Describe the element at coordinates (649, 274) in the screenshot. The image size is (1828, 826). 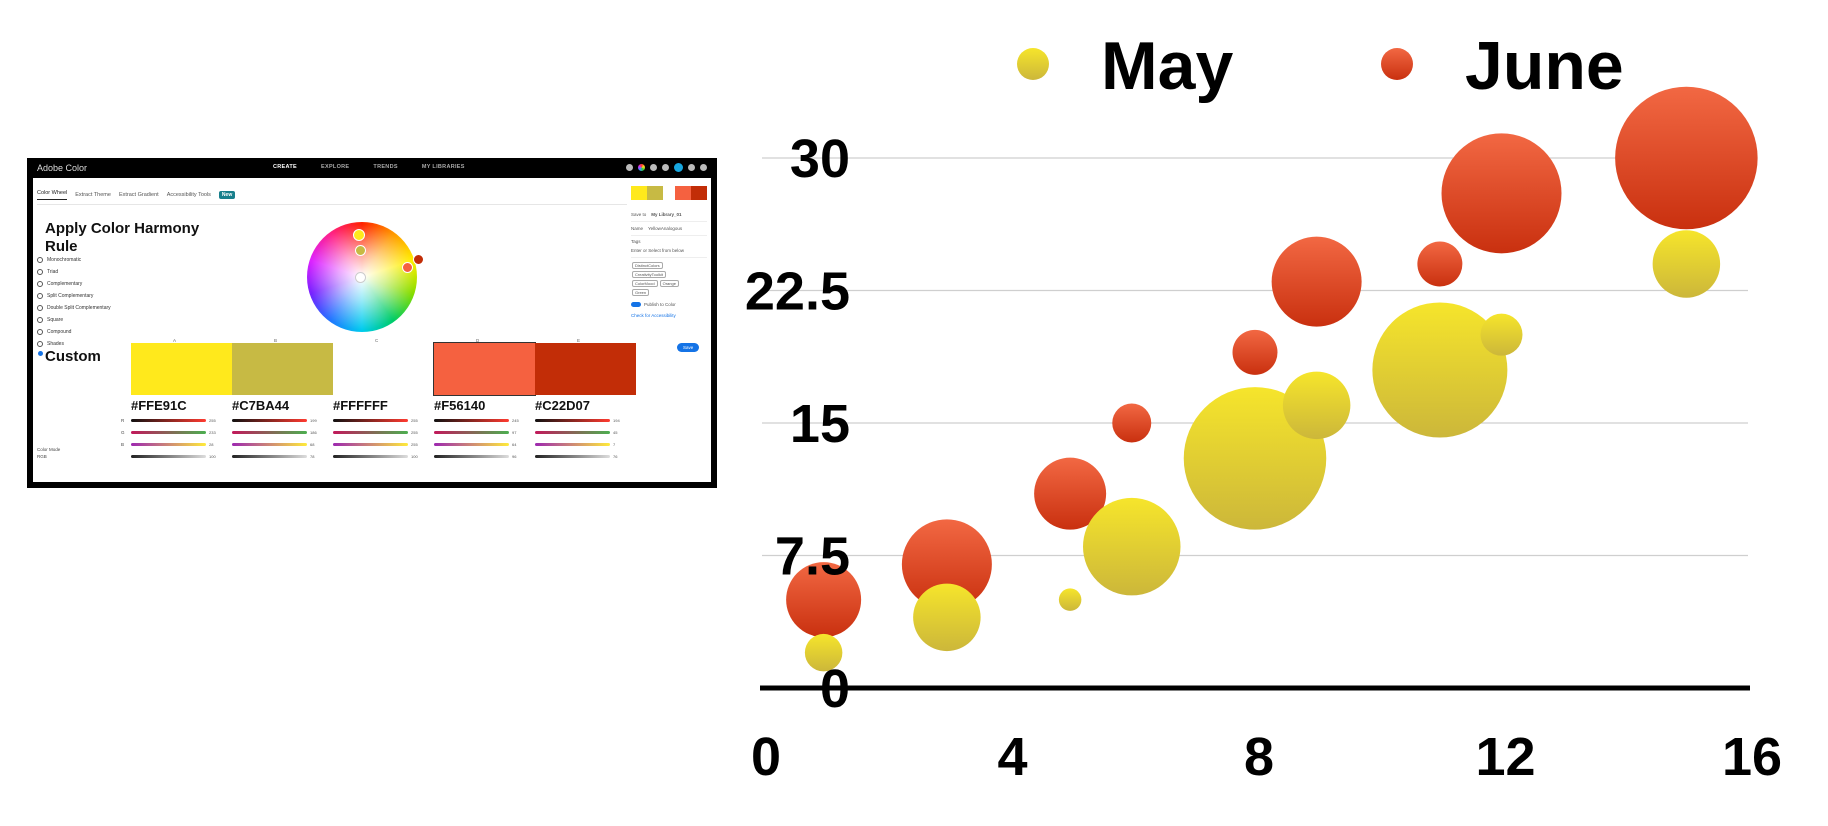
I see `tag-chip: CreativityToolkit` at that location.